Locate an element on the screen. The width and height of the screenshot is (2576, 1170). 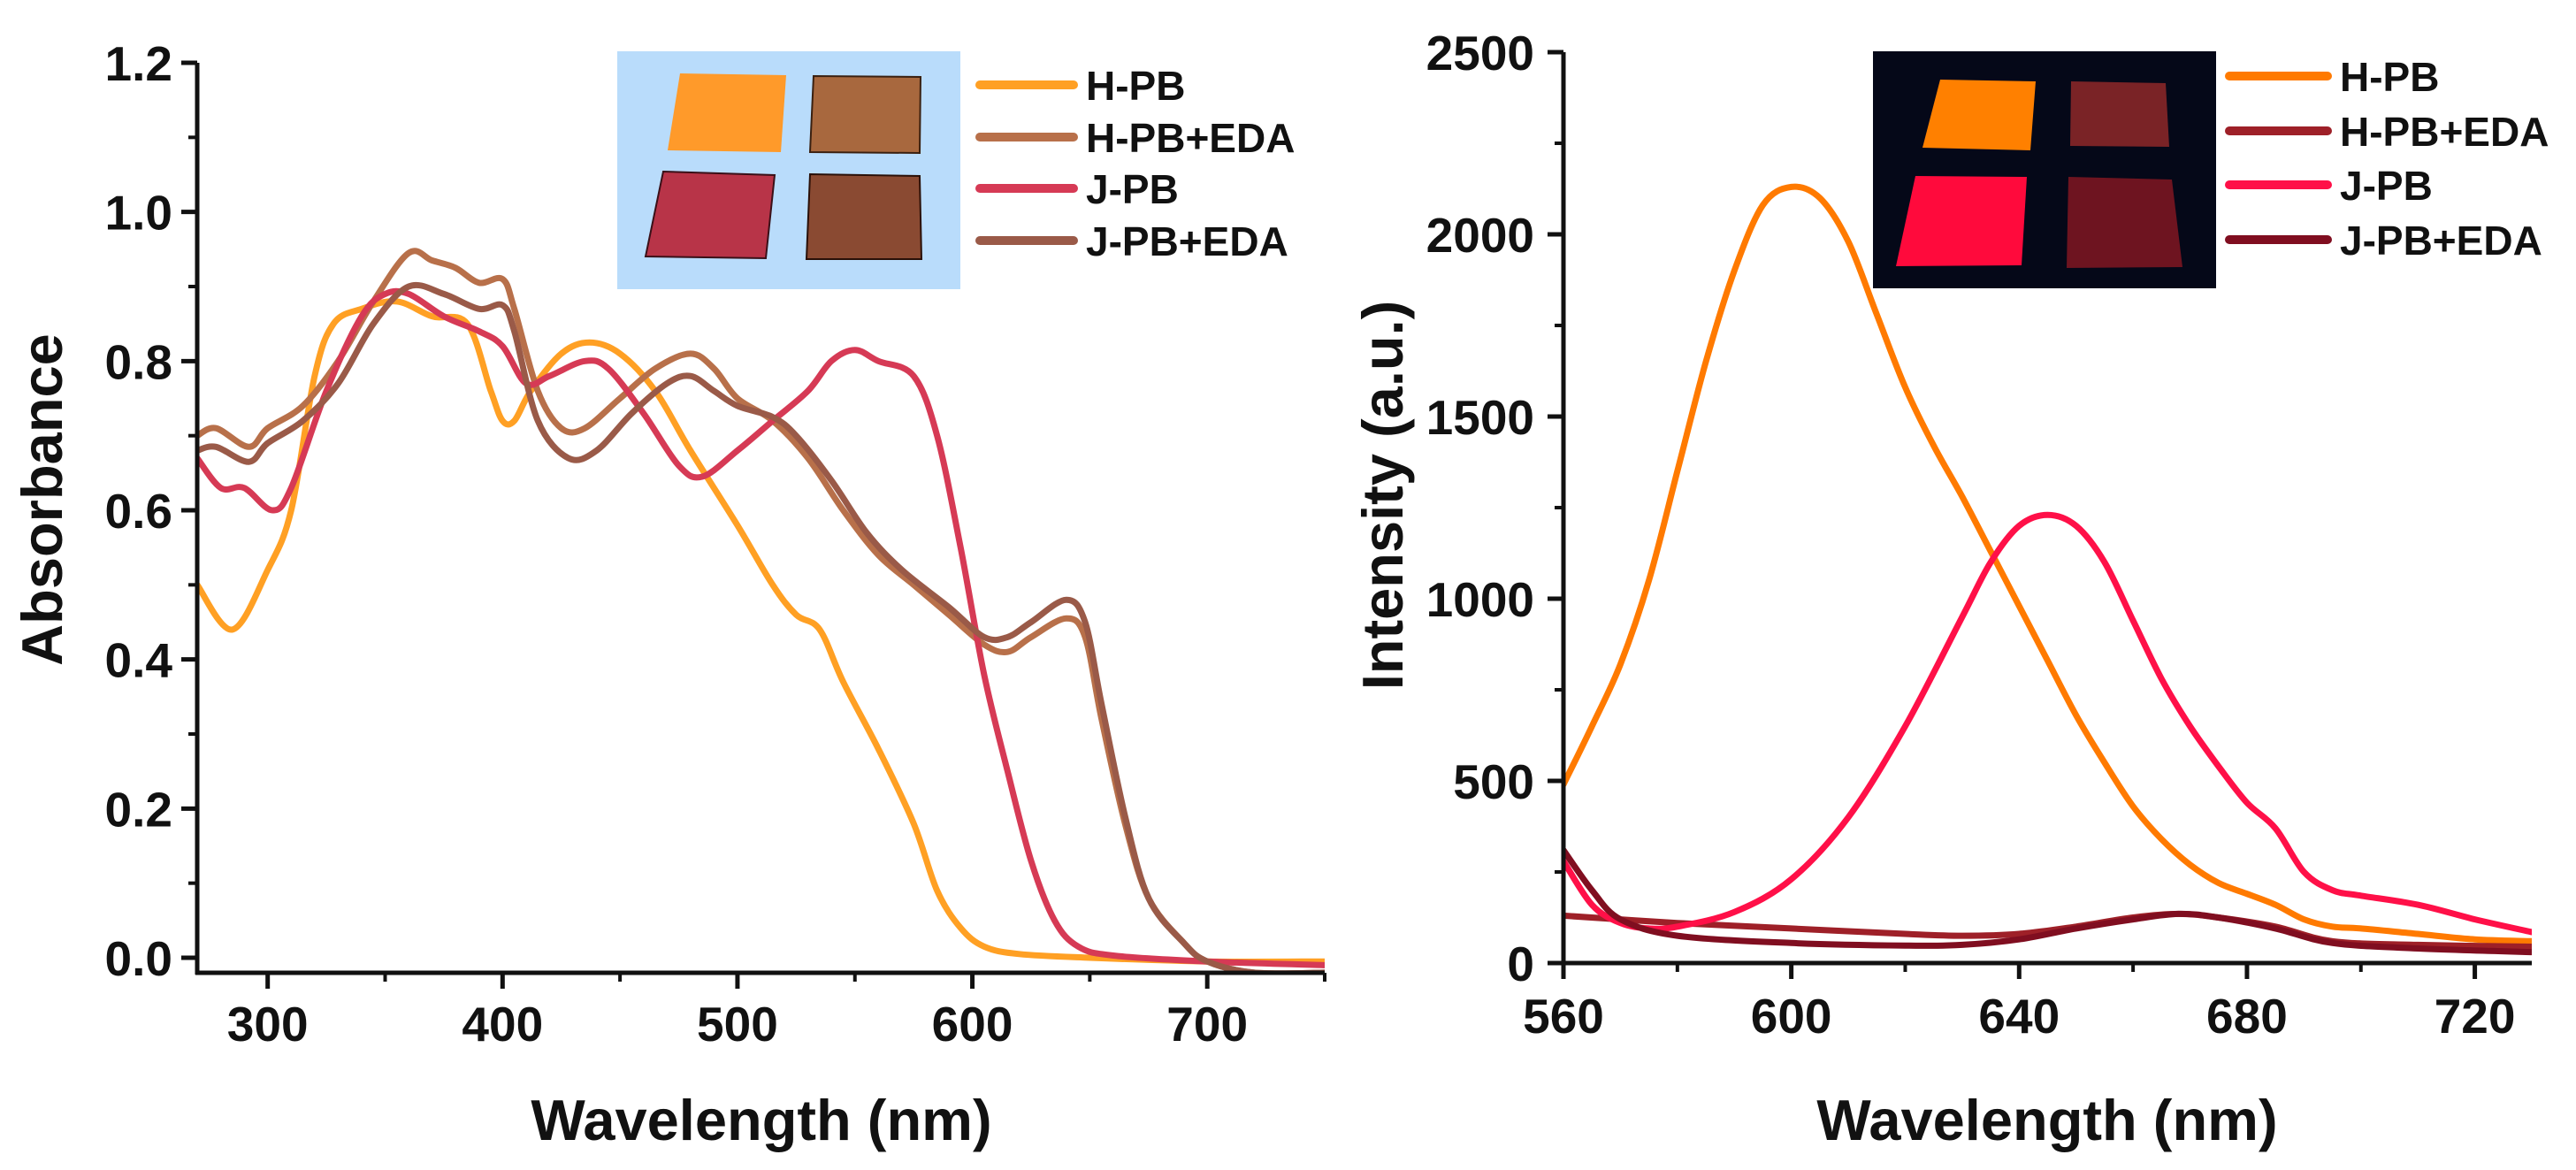
y-tick-label: 0.8 is located at coordinates (138, 361).